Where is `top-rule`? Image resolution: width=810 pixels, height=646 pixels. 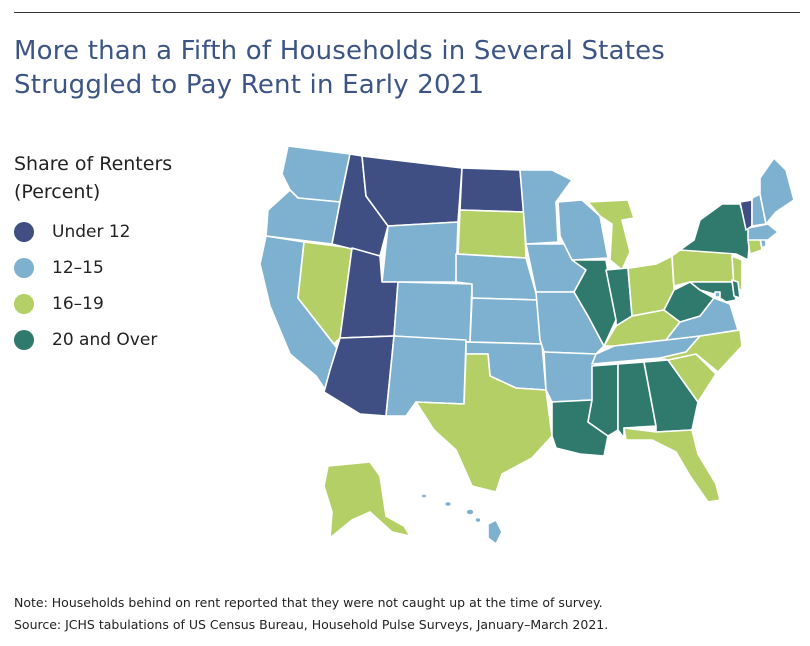 top-rule is located at coordinates (407, 12).